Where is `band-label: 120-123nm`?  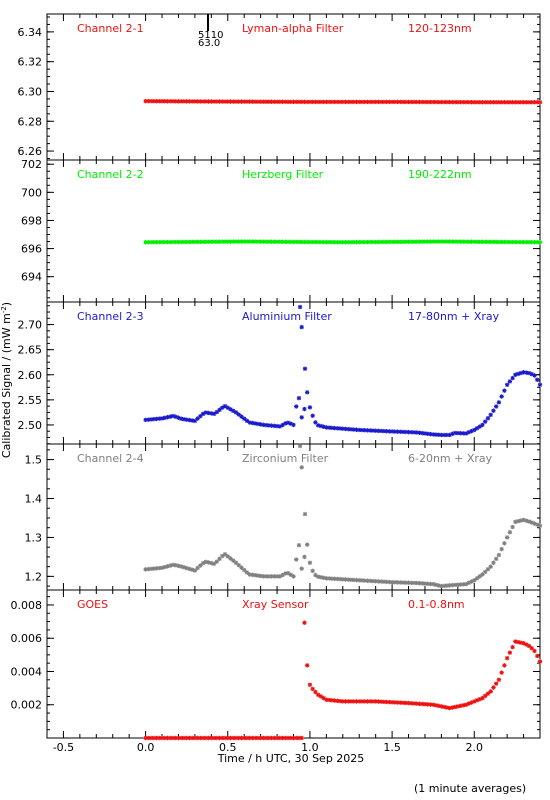 band-label: 120-123nm is located at coordinates (440, 28).